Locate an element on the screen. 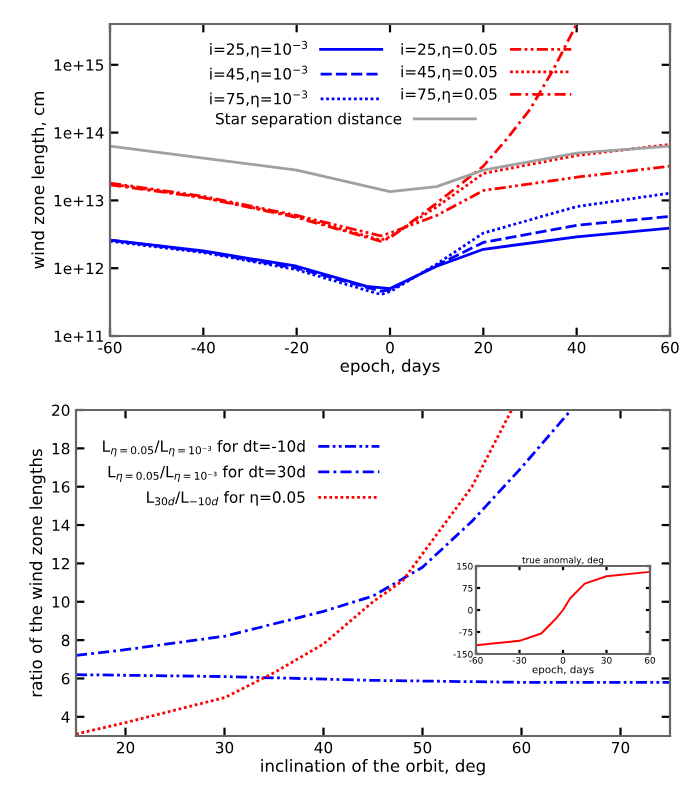  y-axis-title: wind zone length, cm is located at coordinates (39, 180).